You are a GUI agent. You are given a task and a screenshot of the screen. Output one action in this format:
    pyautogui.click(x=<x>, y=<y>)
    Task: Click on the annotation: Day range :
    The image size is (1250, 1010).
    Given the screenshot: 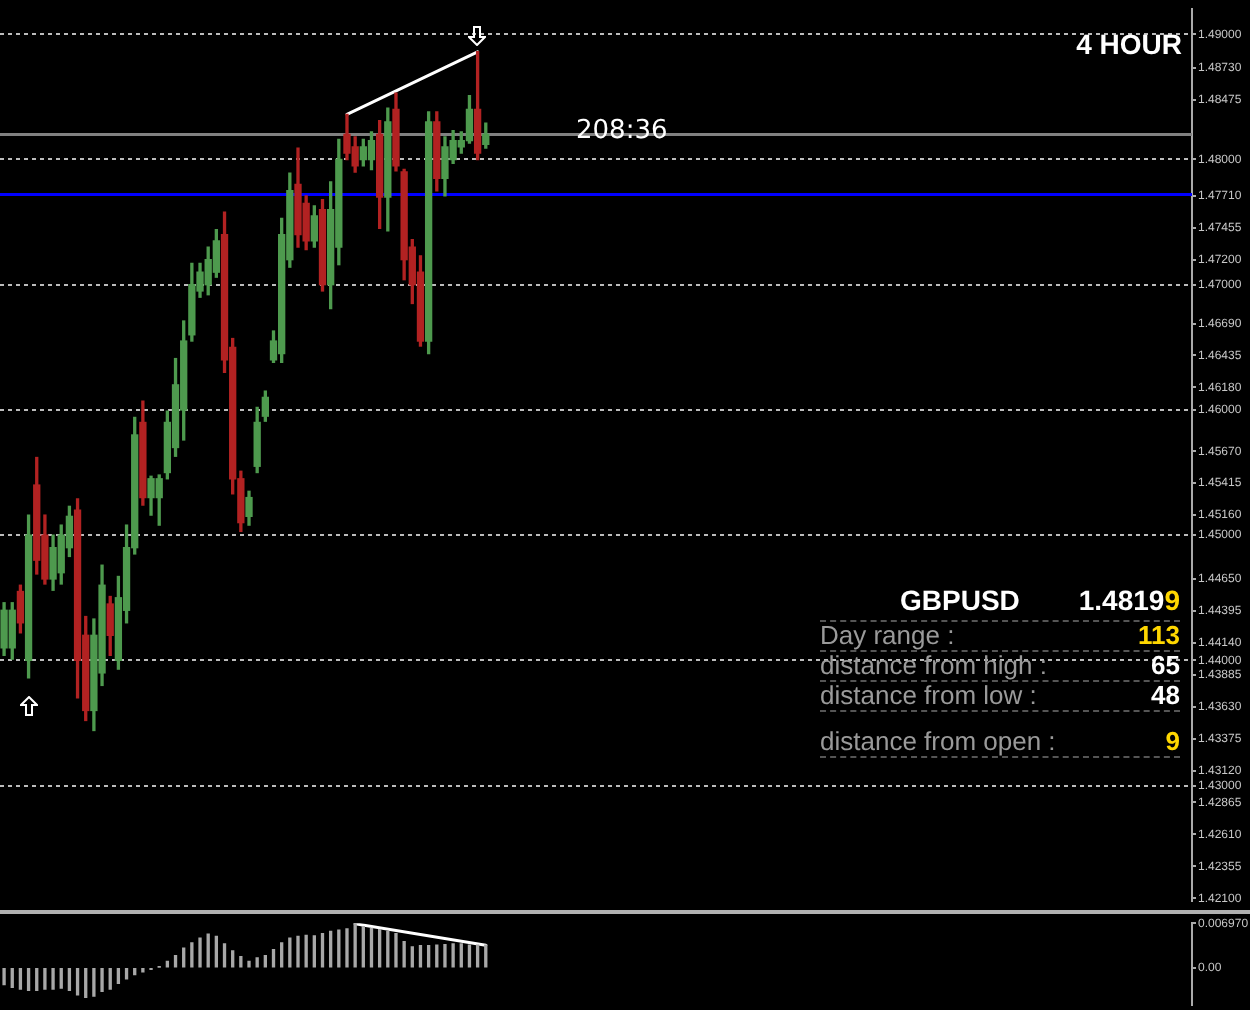 What is the action you would take?
    pyautogui.click(x=887, y=635)
    